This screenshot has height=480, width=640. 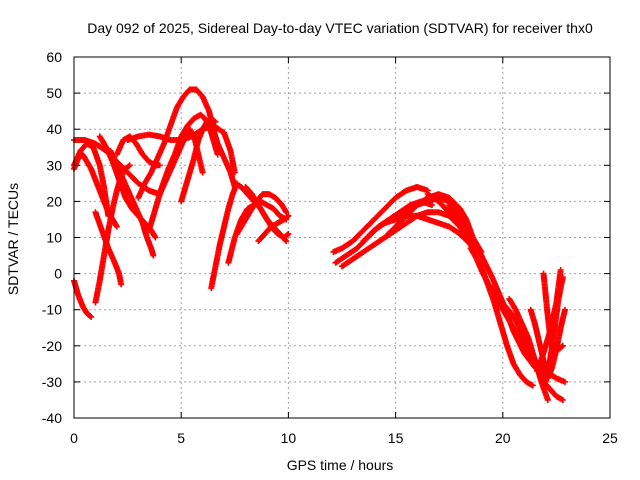 I want to click on y-tick-label: 60, so click(x=54, y=57).